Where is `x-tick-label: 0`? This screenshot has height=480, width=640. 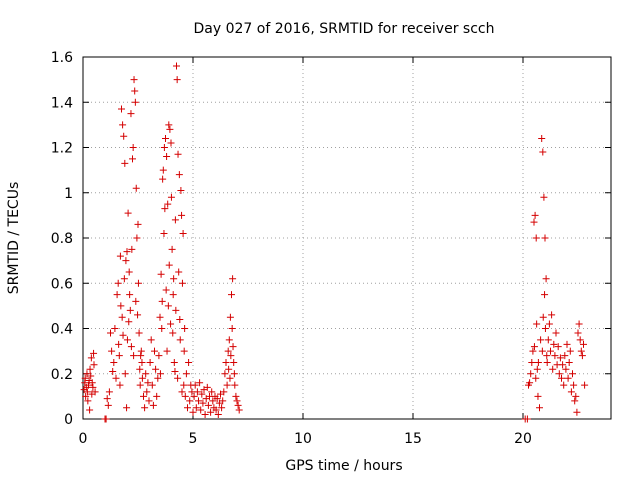 x-tick-label: 0 is located at coordinates (83, 439).